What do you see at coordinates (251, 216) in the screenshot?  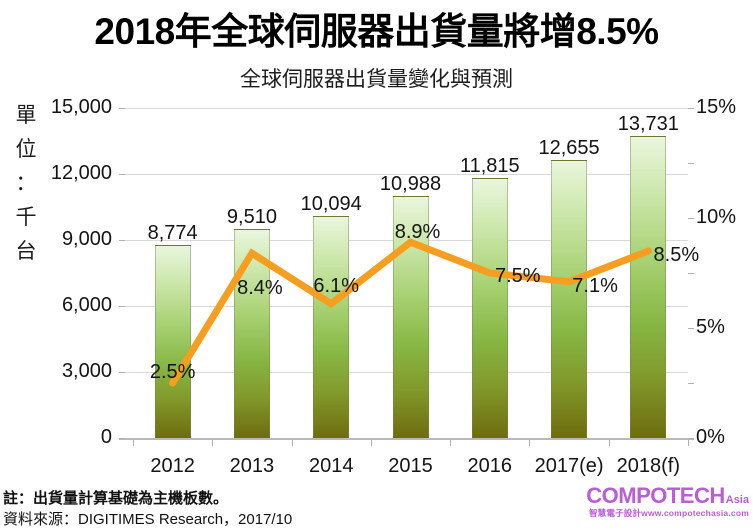 I see `bar-value-label: 9,510` at bounding box center [251, 216].